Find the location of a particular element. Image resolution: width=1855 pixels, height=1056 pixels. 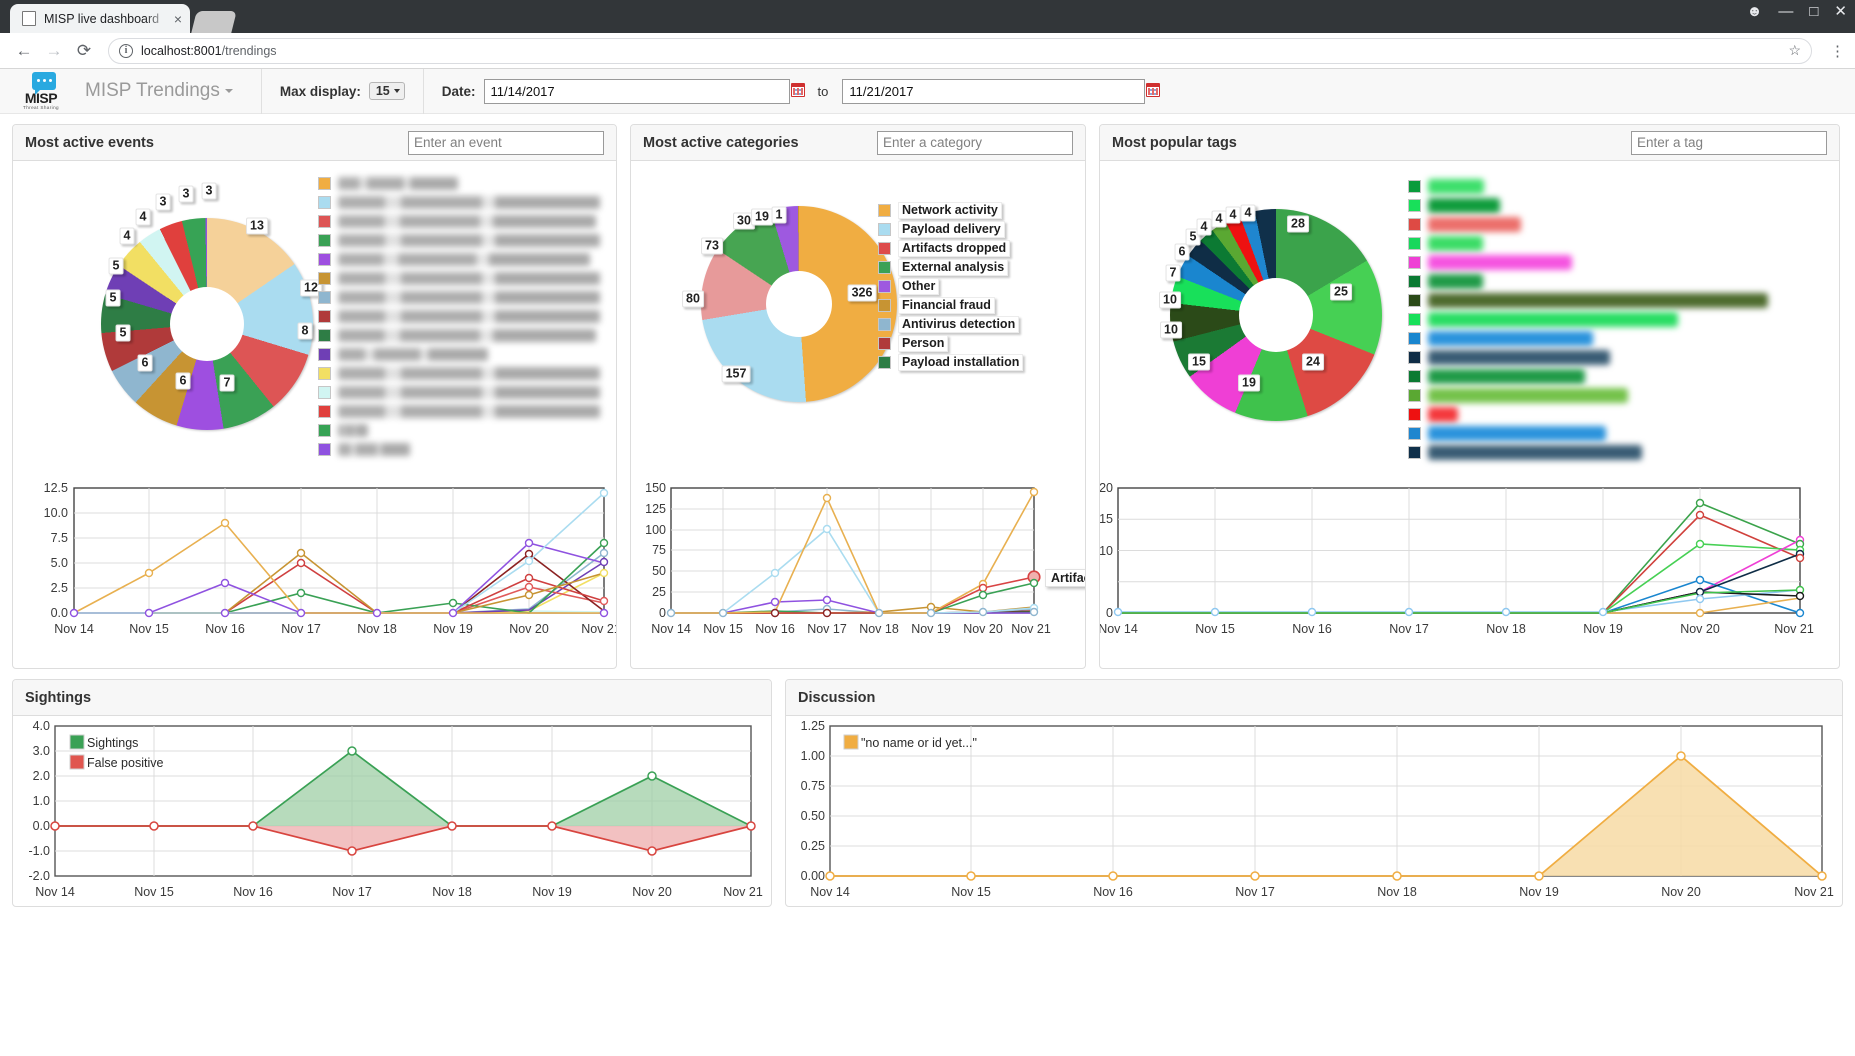

svg-text: Nov 20 is located at coordinates (983, 629).